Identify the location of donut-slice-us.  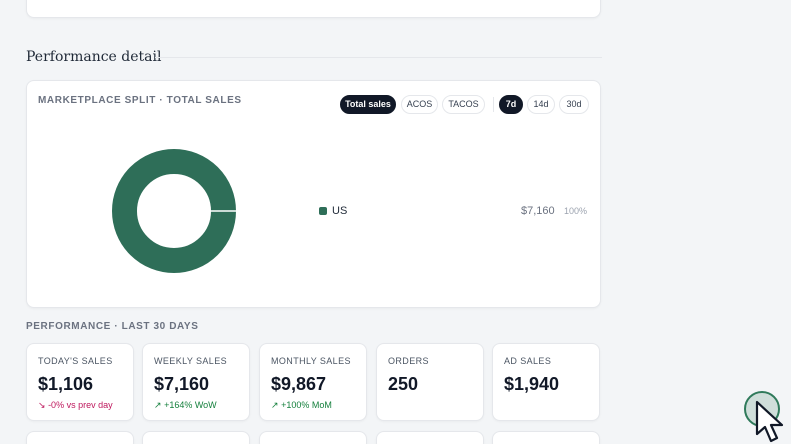
(174, 211).